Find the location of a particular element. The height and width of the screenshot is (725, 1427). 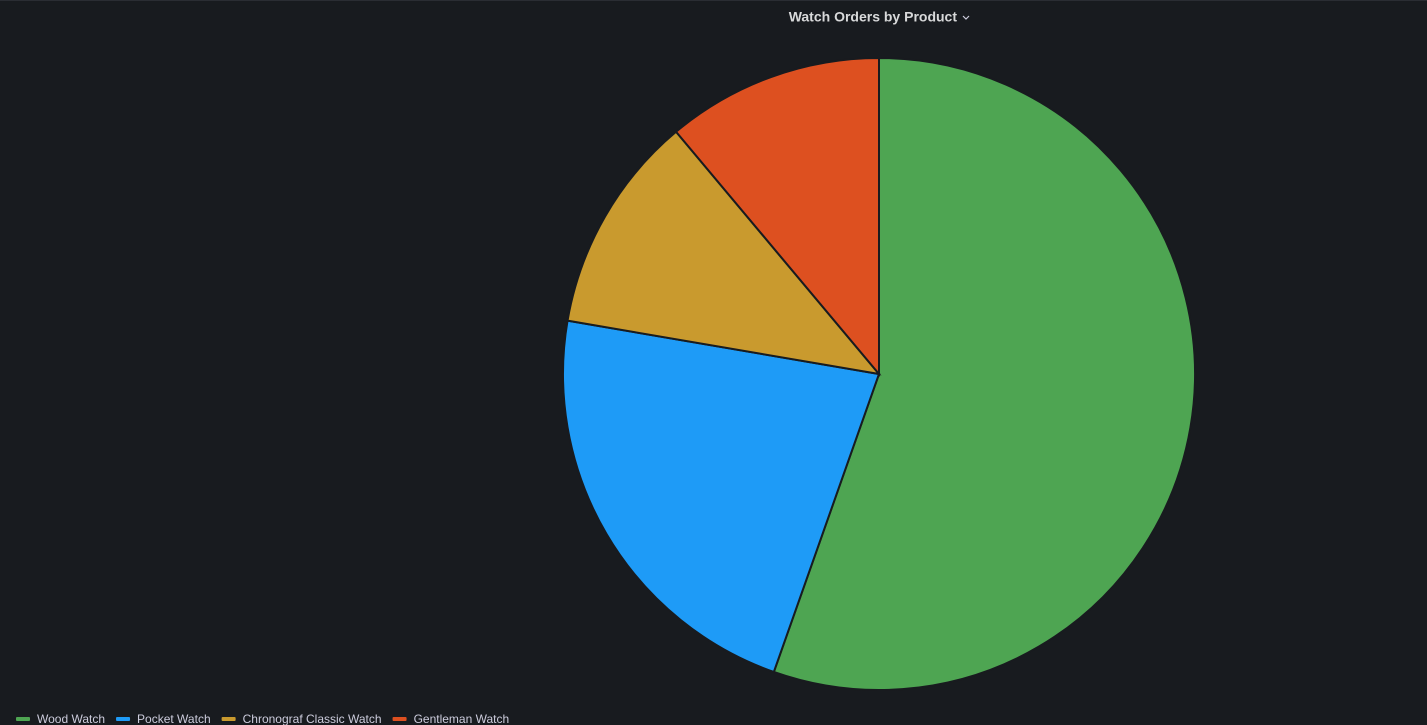

title-menu-icon is located at coordinates (966, 17).